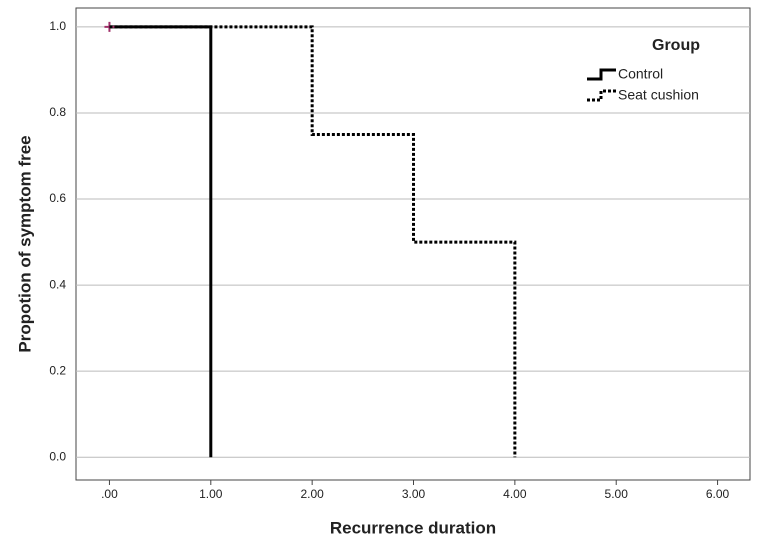 Image resolution: width=767 pixels, height=548 pixels. What do you see at coordinates (413, 527) in the screenshot?
I see `x-axis-title: Recurrence duration` at bounding box center [413, 527].